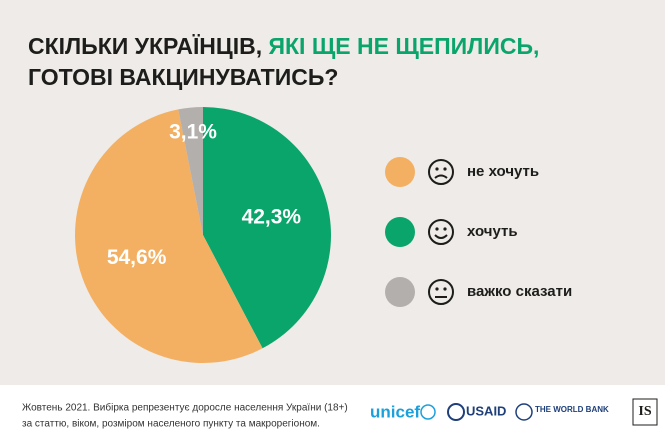 Image resolution: width=665 pixels, height=443 pixels. I want to click on legend: не хочуть хочуть важко сказати, so click(478, 232).